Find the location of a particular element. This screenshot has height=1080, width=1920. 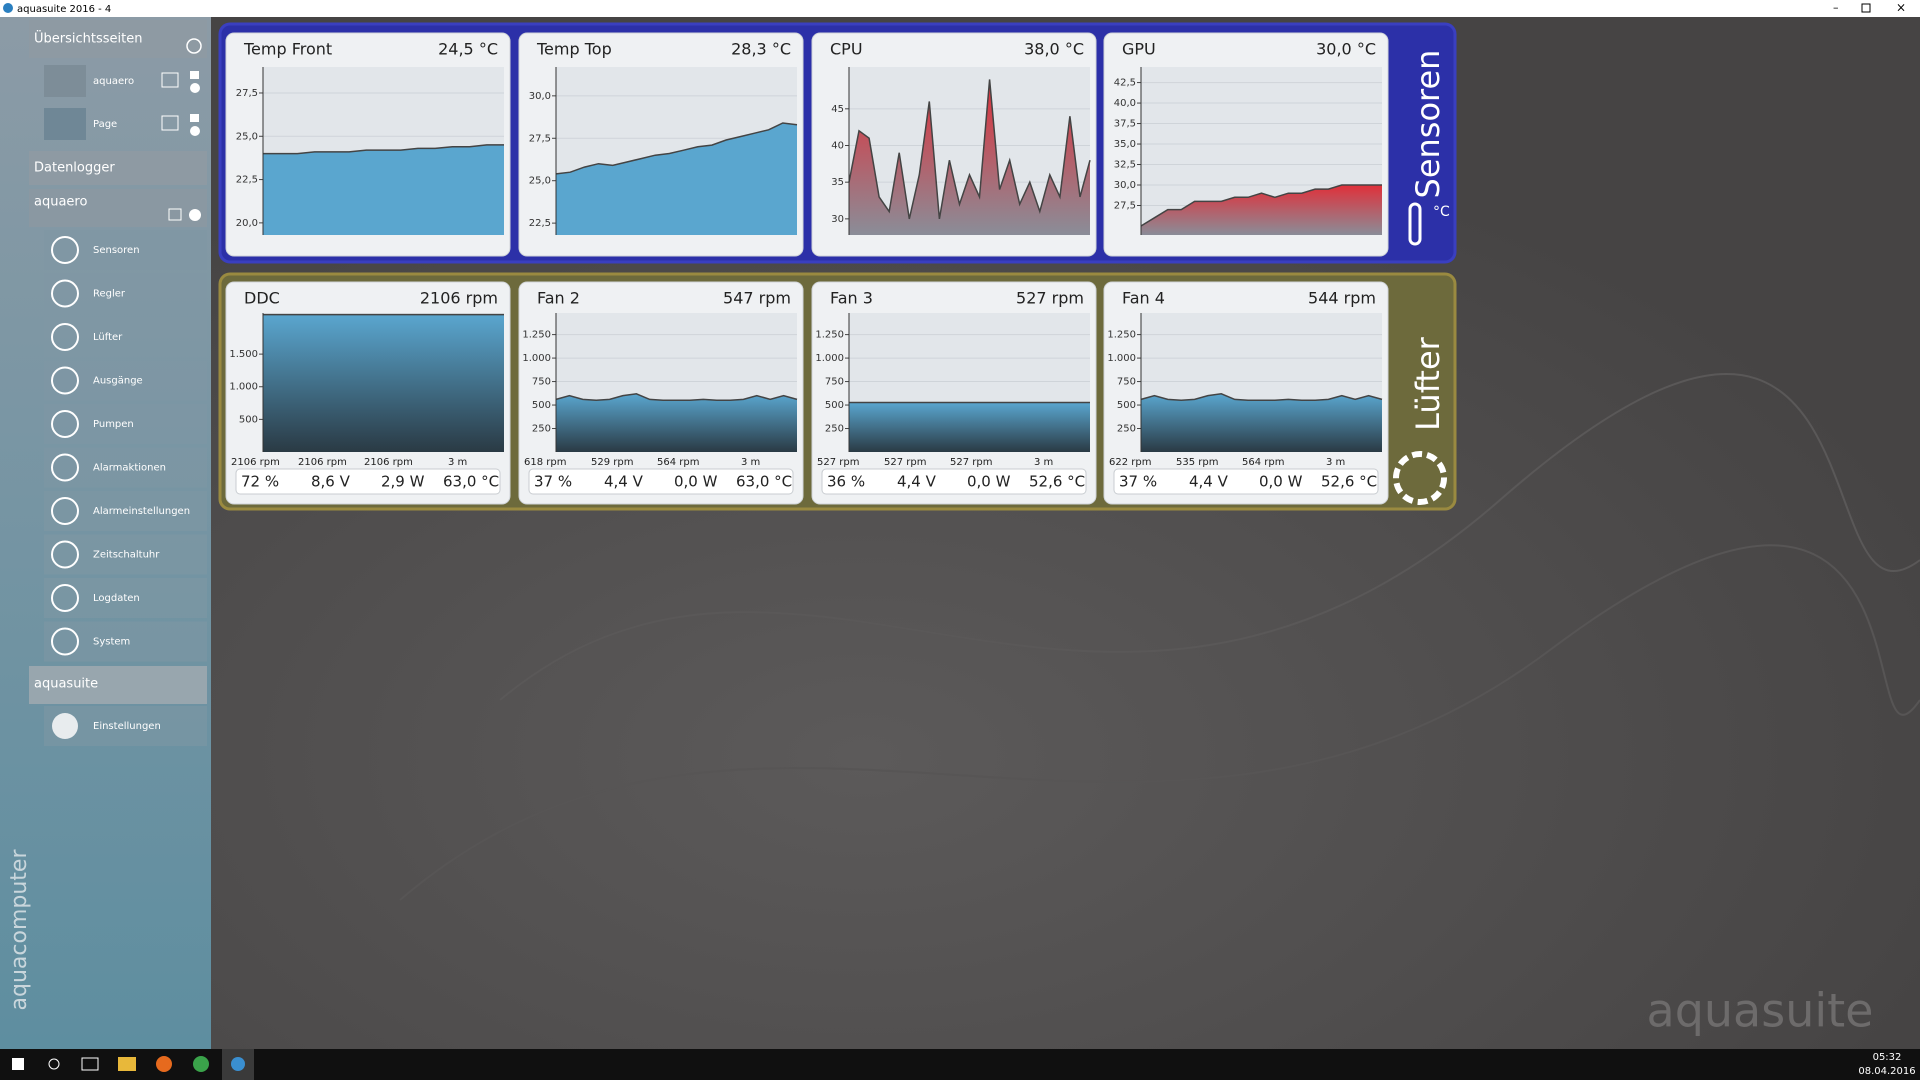

datalogger-button is located at coordinates (118, 168).